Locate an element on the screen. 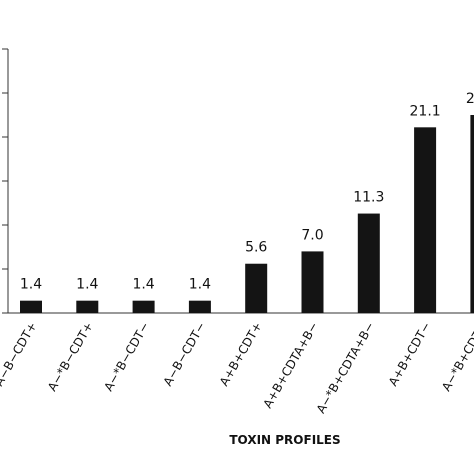 This screenshot has width=474, height=474. value-label: 7.0 is located at coordinates (312, 235).